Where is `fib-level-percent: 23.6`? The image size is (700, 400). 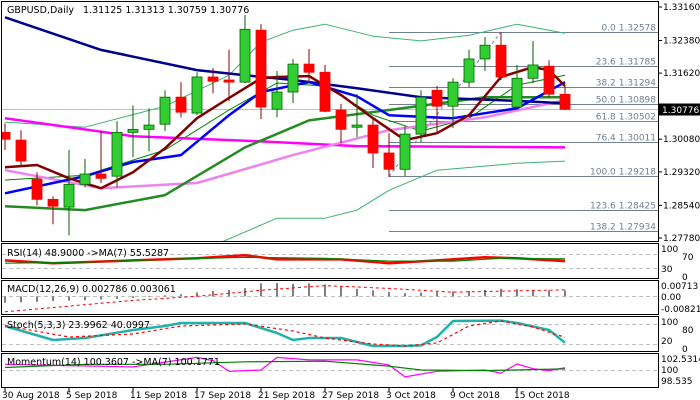
fib-level-percent: 23.6 is located at coordinates (606, 63).